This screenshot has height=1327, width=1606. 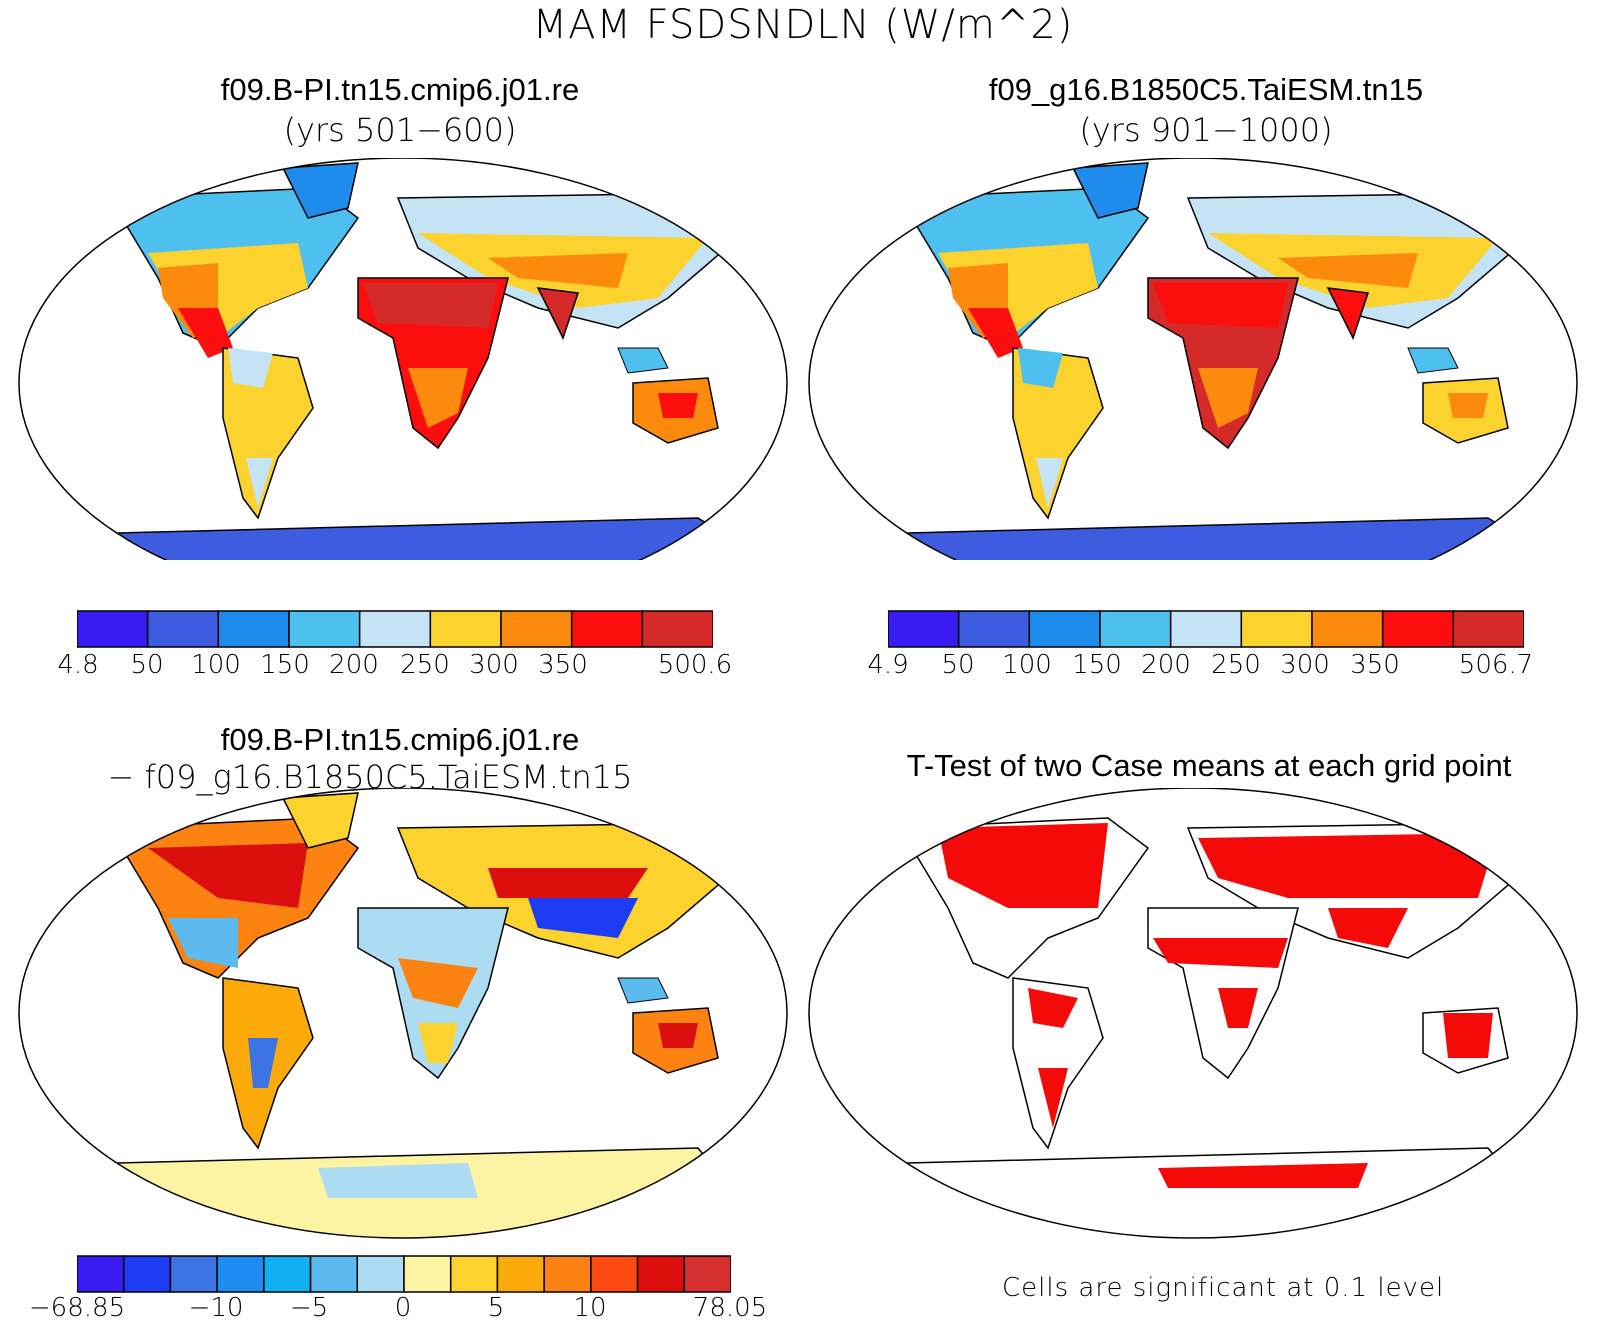 I want to click on colorbar-tr-svg, so click(x=1206, y=629).